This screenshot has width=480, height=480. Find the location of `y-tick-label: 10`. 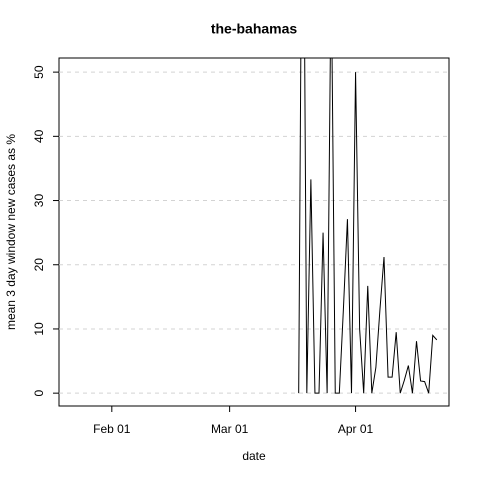

y-tick-label: 10 is located at coordinates (39, 329).